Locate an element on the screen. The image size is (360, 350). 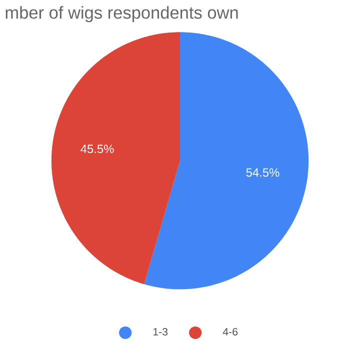
legend-label: 1-3 is located at coordinates (160, 332).